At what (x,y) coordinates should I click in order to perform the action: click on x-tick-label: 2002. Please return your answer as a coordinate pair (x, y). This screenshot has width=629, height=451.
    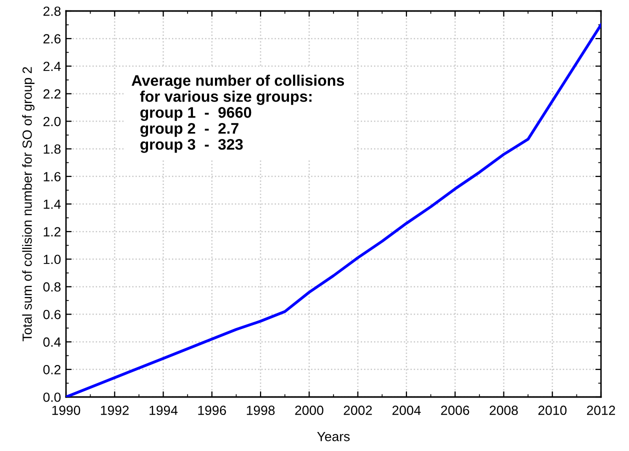
    Looking at the image, I should click on (358, 411).